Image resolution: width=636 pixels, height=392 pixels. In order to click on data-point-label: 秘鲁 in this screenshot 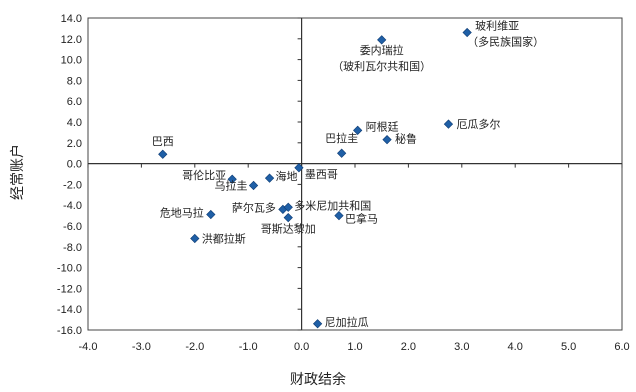, I will do `click(406, 139)`.